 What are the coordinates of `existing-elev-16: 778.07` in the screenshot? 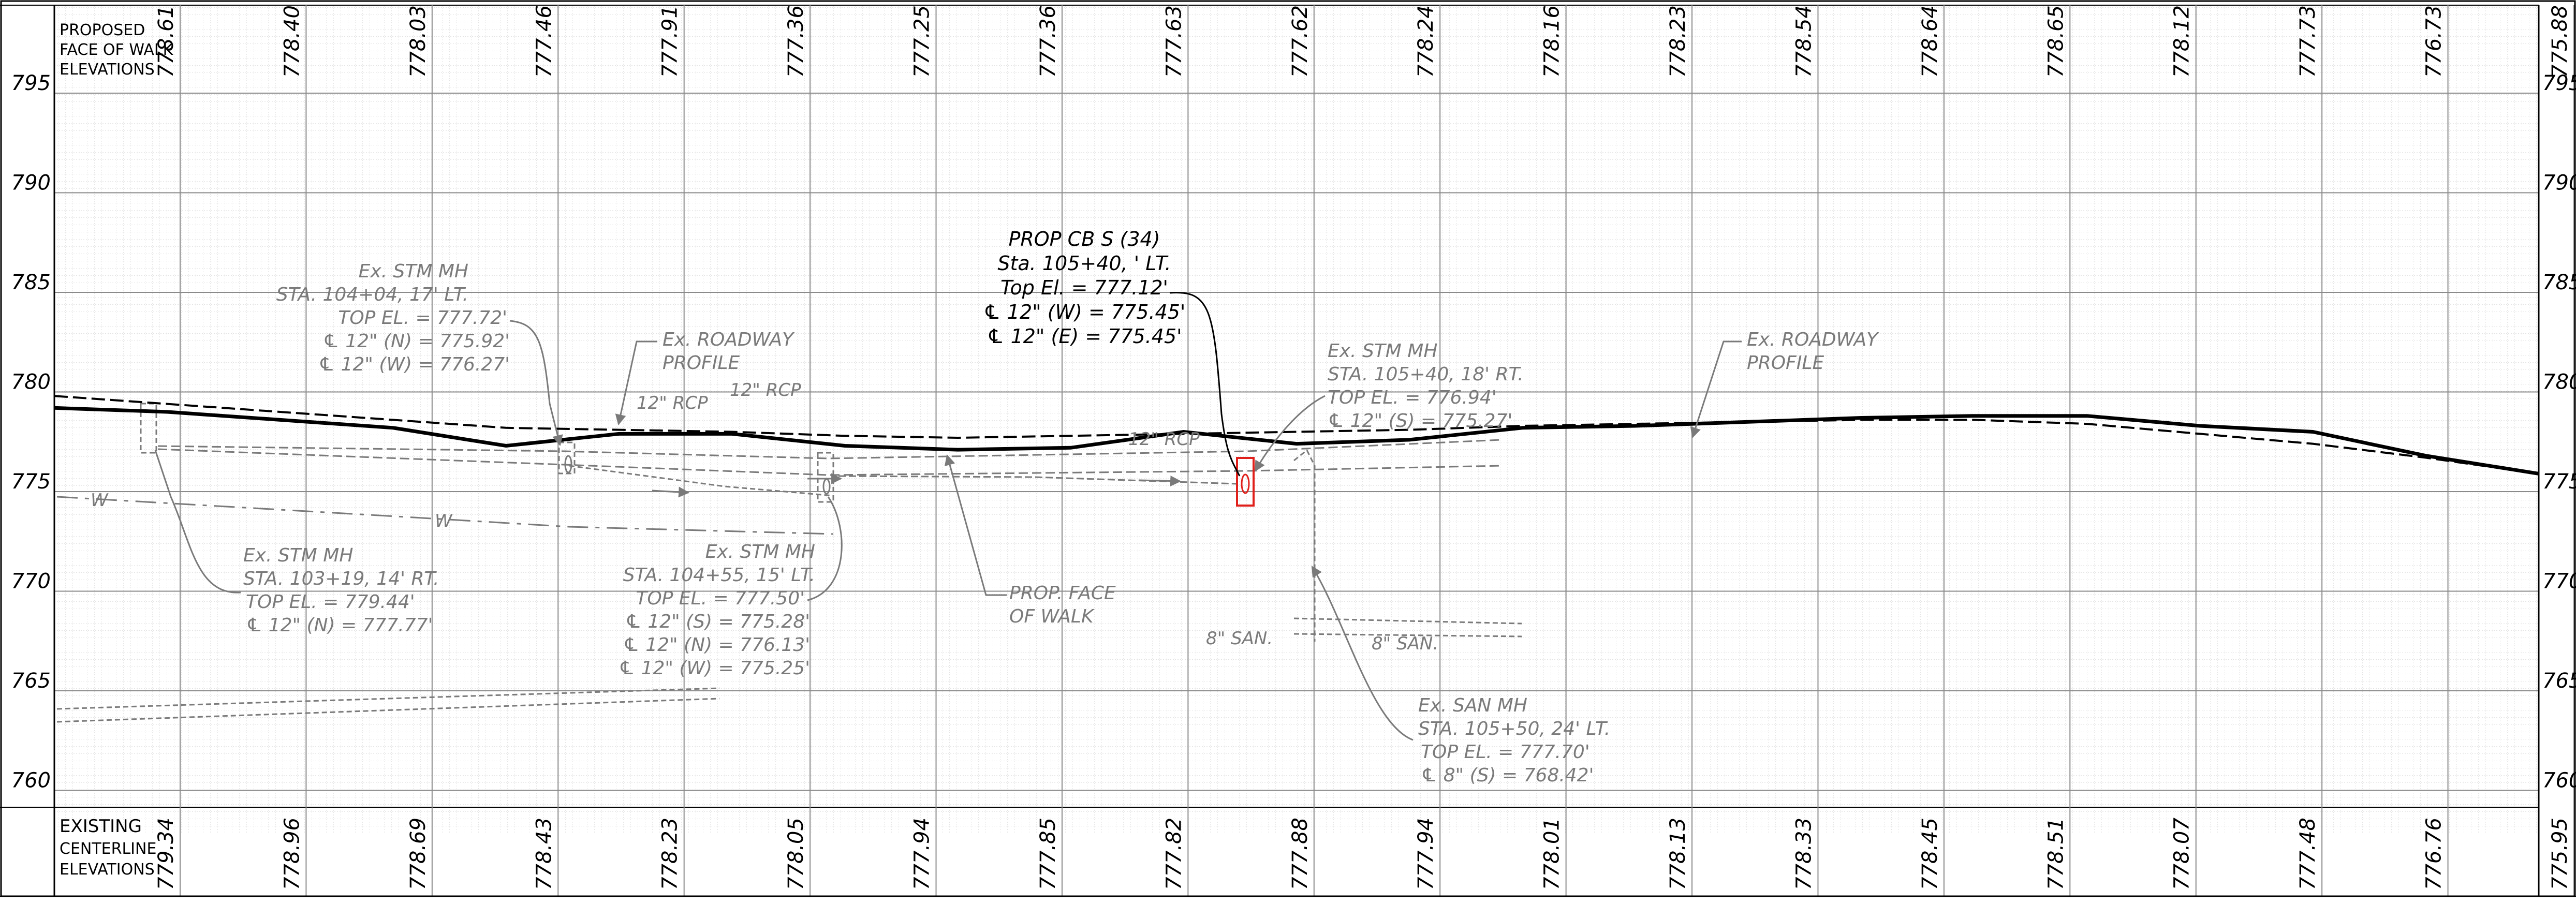 It's located at (2182, 853).